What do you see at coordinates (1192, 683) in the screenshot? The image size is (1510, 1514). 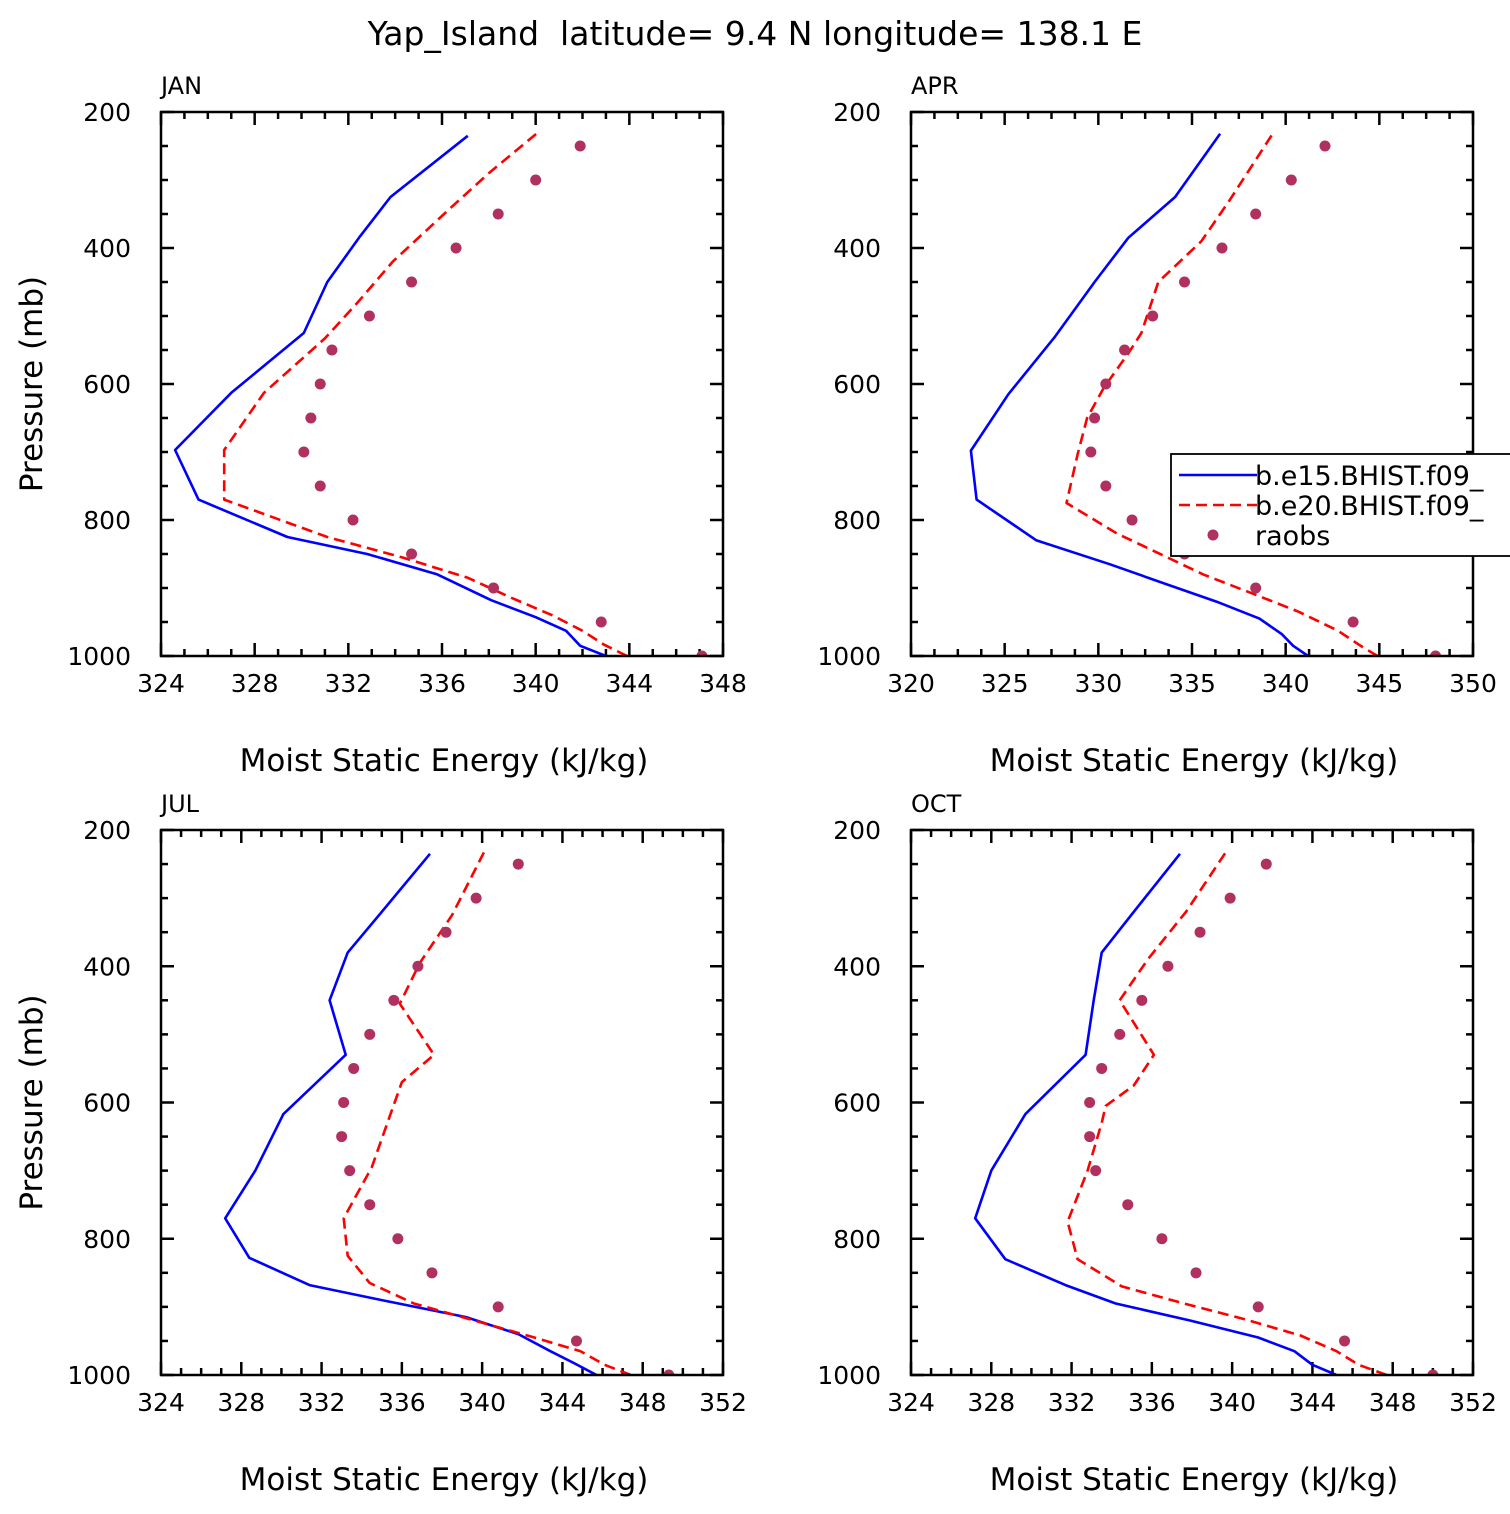 I see `x-tick-label: 335` at bounding box center [1192, 683].